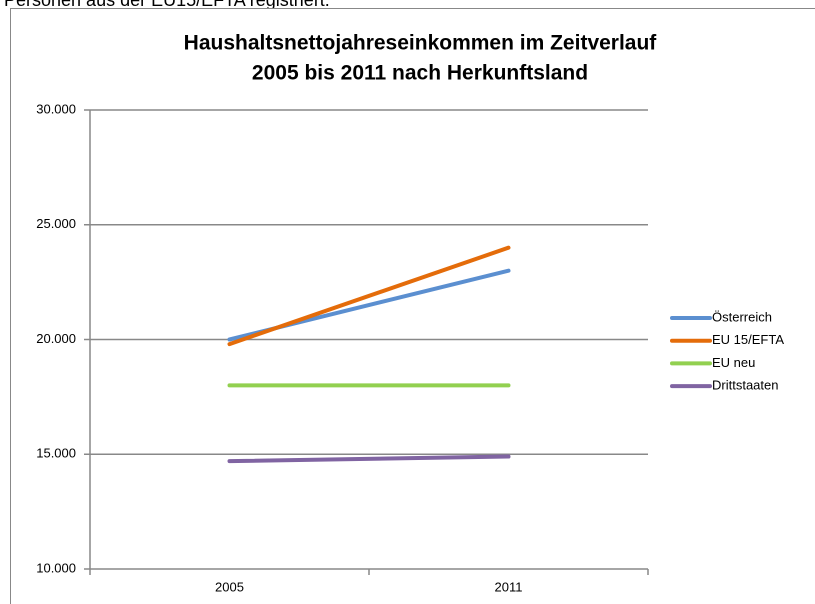  Describe the element at coordinates (56, 453) in the screenshot. I see `y-tick-label: 15.000` at that location.